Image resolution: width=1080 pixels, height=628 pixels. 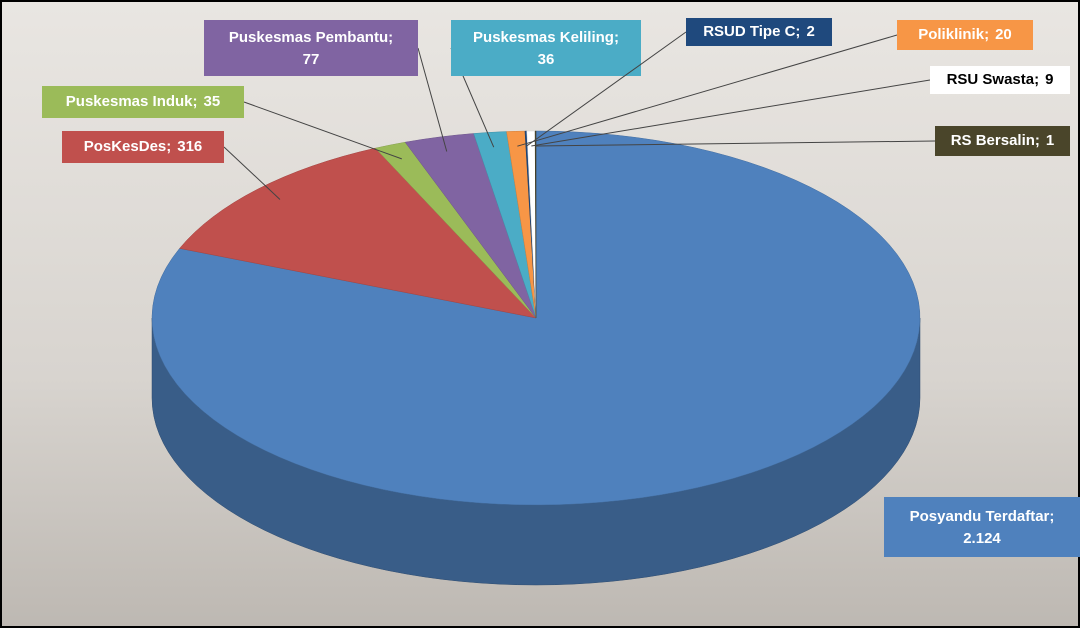 I want to click on label-name: Puskesmas Induk;, so click(x=132, y=101).